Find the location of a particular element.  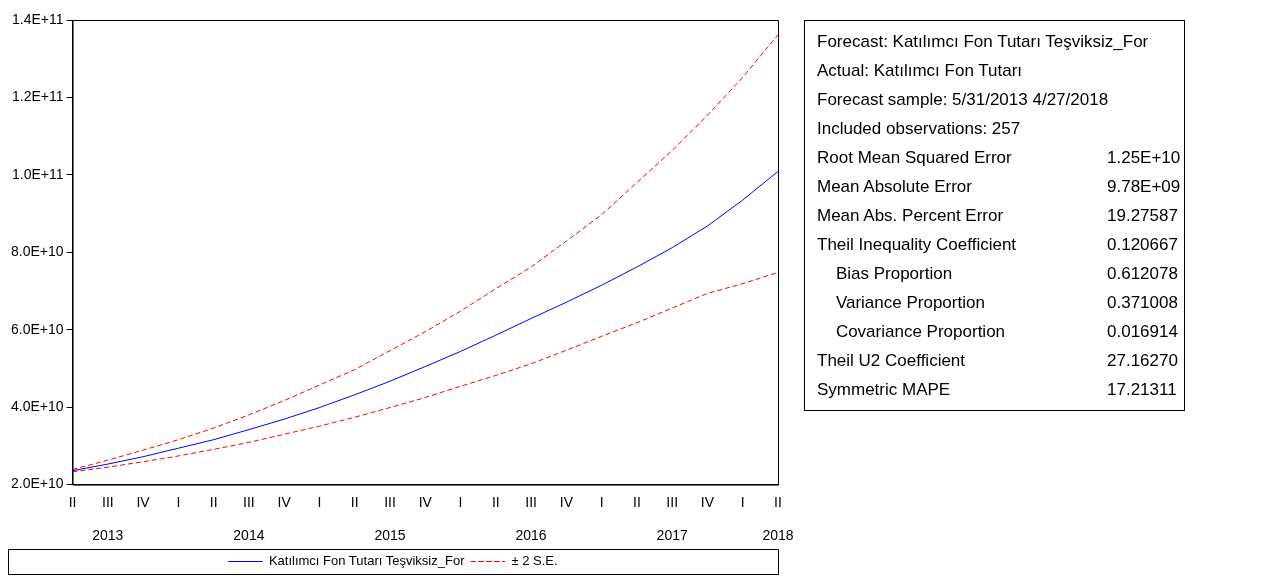

legend-label: ± 2 S.E. is located at coordinates (534, 561).